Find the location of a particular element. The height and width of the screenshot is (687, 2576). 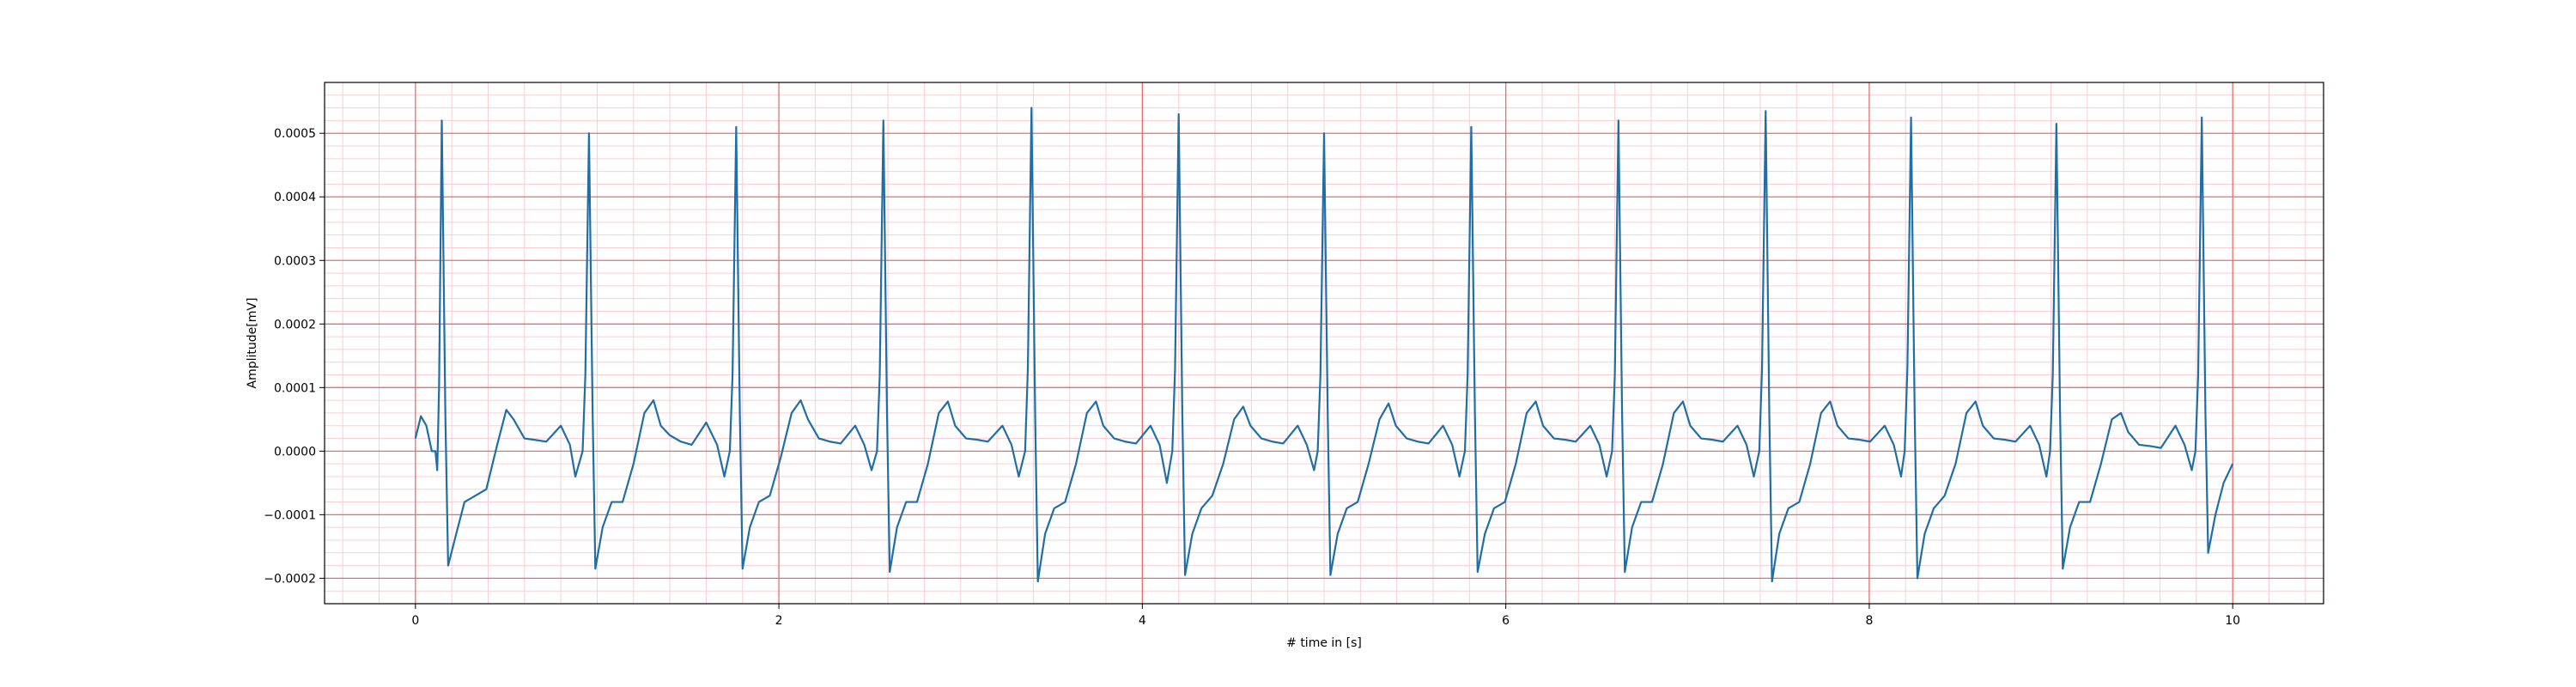

x-tick-label: 0 is located at coordinates (415, 621).